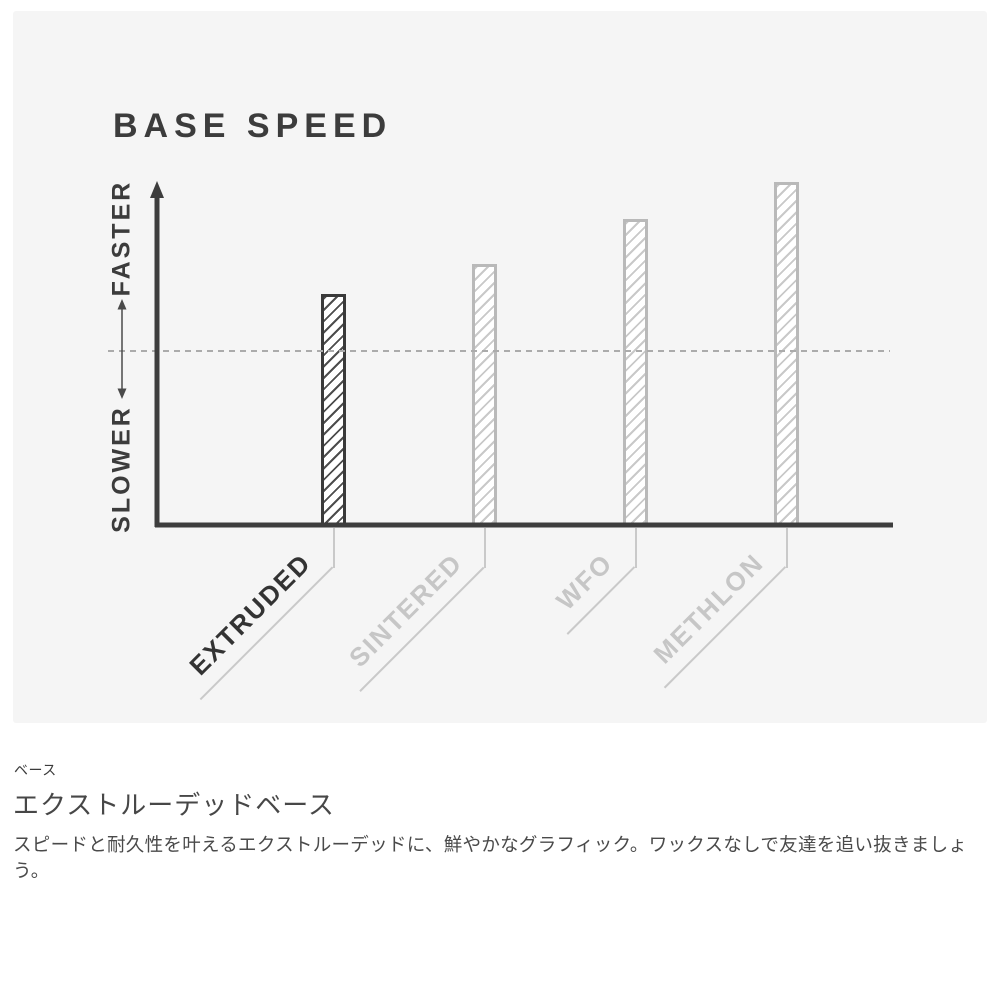 The width and height of the screenshot is (1000, 1000). I want to click on y-axis-label-faster: FASTER, so click(121, 238).